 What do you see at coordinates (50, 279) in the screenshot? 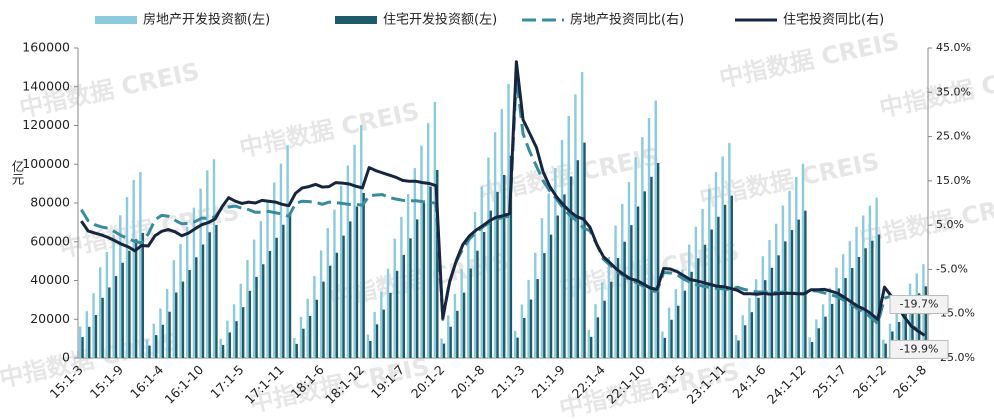
I see `y-tick-label: 40000` at bounding box center [50, 279].